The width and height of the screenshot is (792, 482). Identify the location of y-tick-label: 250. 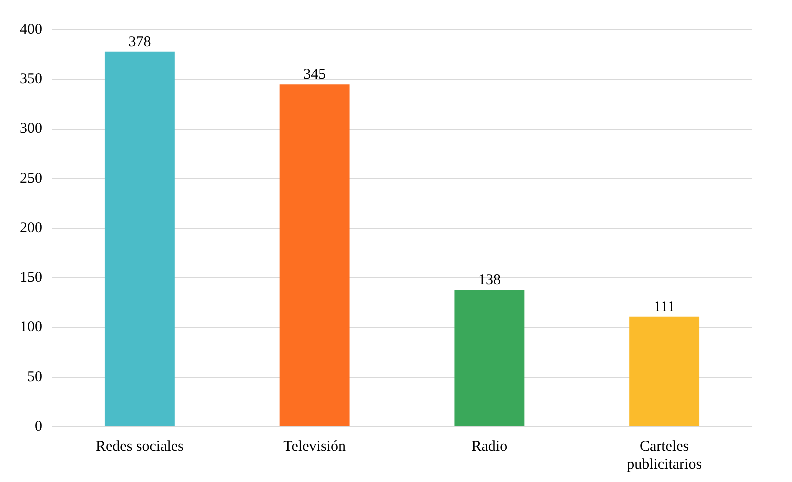
(31, 178).